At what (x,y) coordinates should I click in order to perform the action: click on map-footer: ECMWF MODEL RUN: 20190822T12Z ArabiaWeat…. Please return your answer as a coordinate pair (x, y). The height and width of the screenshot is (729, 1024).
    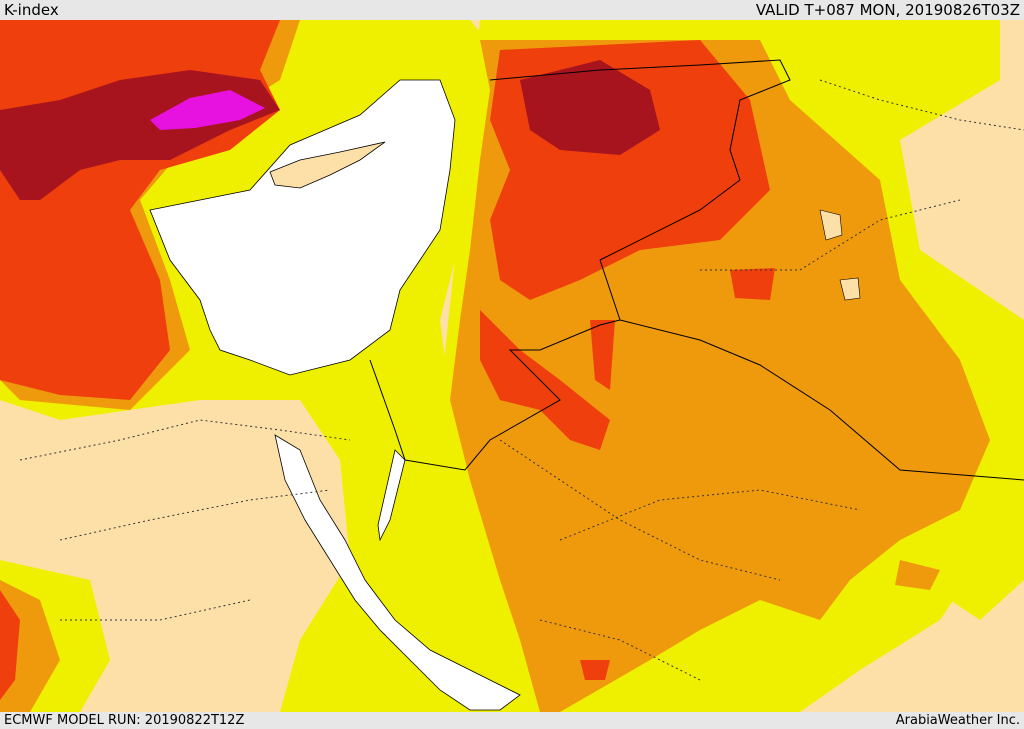
    Looking at the image, I should click on (512, 720).